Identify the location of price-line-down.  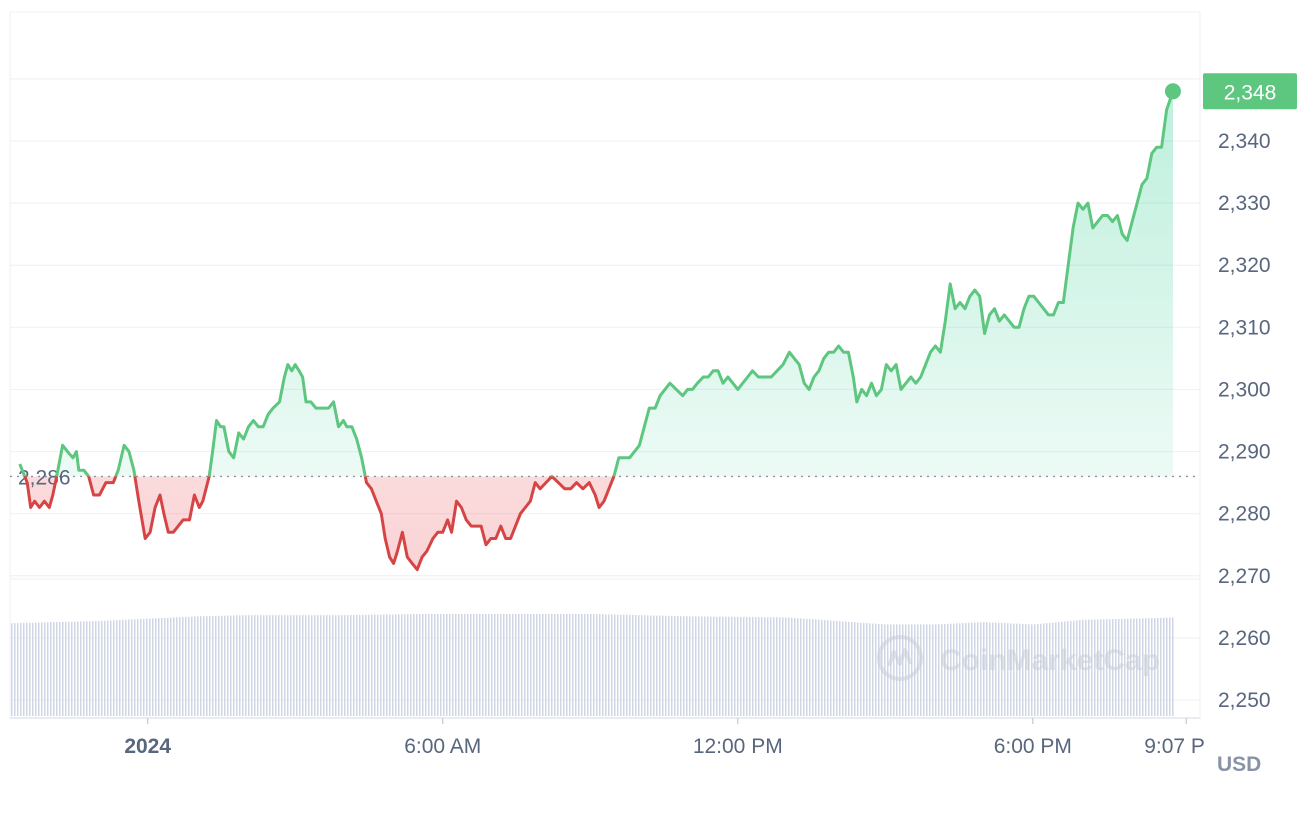
(319, 524).